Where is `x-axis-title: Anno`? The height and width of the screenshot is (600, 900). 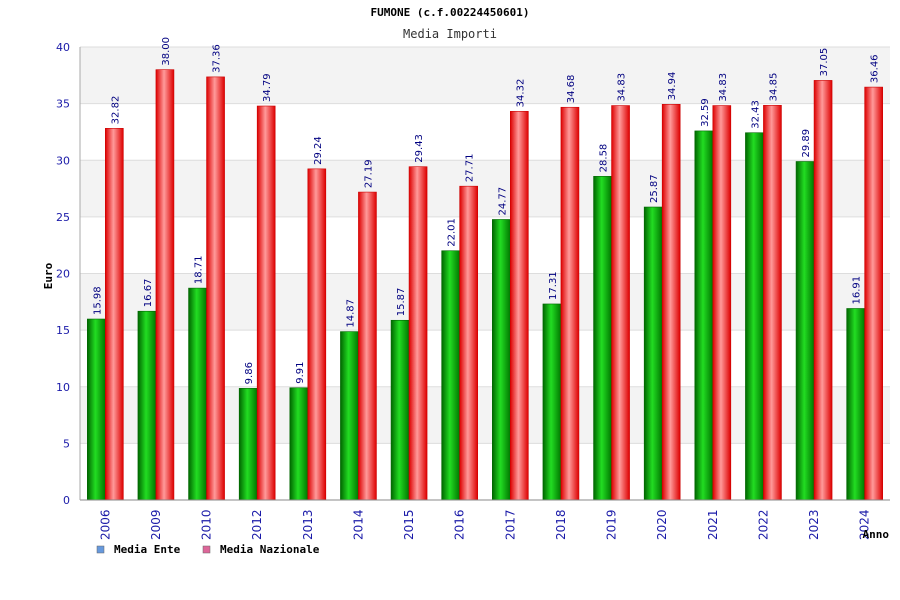
x-axis-title: Anno is located at coordinates (876, 534).